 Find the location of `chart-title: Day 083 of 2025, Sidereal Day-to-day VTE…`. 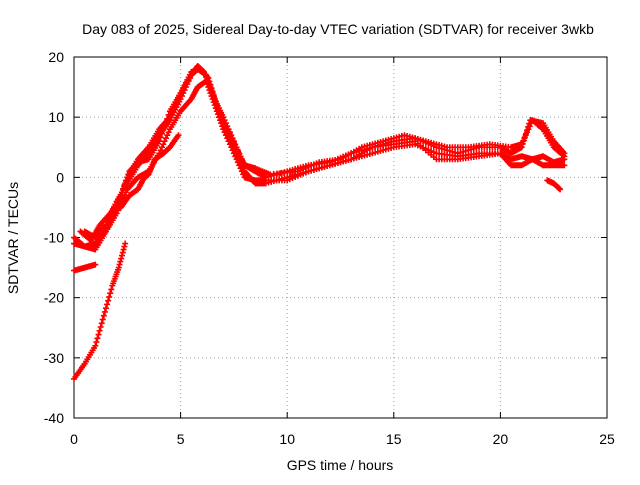

chart-title: Day 083 of 2025, Sidereal Day-to-day VTE… is located at coordinates (338, 29).